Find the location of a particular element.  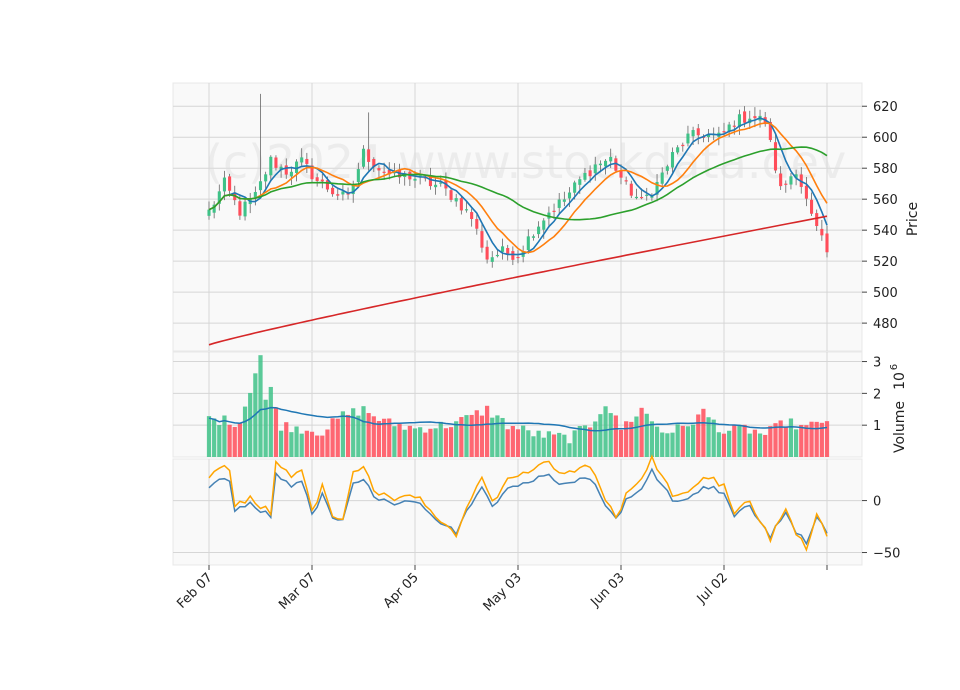

price-tick-label: 560 is located at coordinates (885, 200).